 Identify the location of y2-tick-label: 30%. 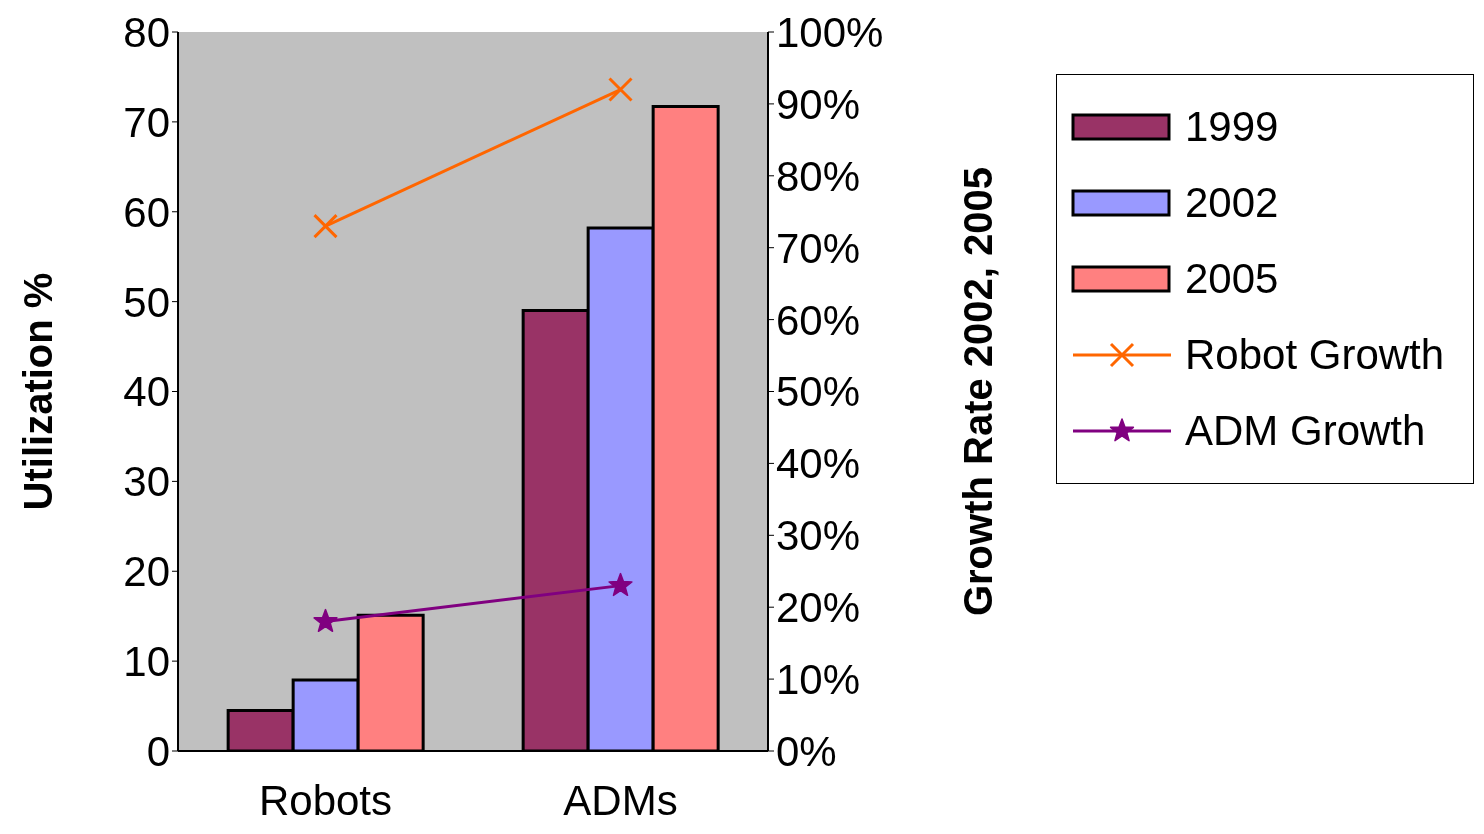
(818, 536).